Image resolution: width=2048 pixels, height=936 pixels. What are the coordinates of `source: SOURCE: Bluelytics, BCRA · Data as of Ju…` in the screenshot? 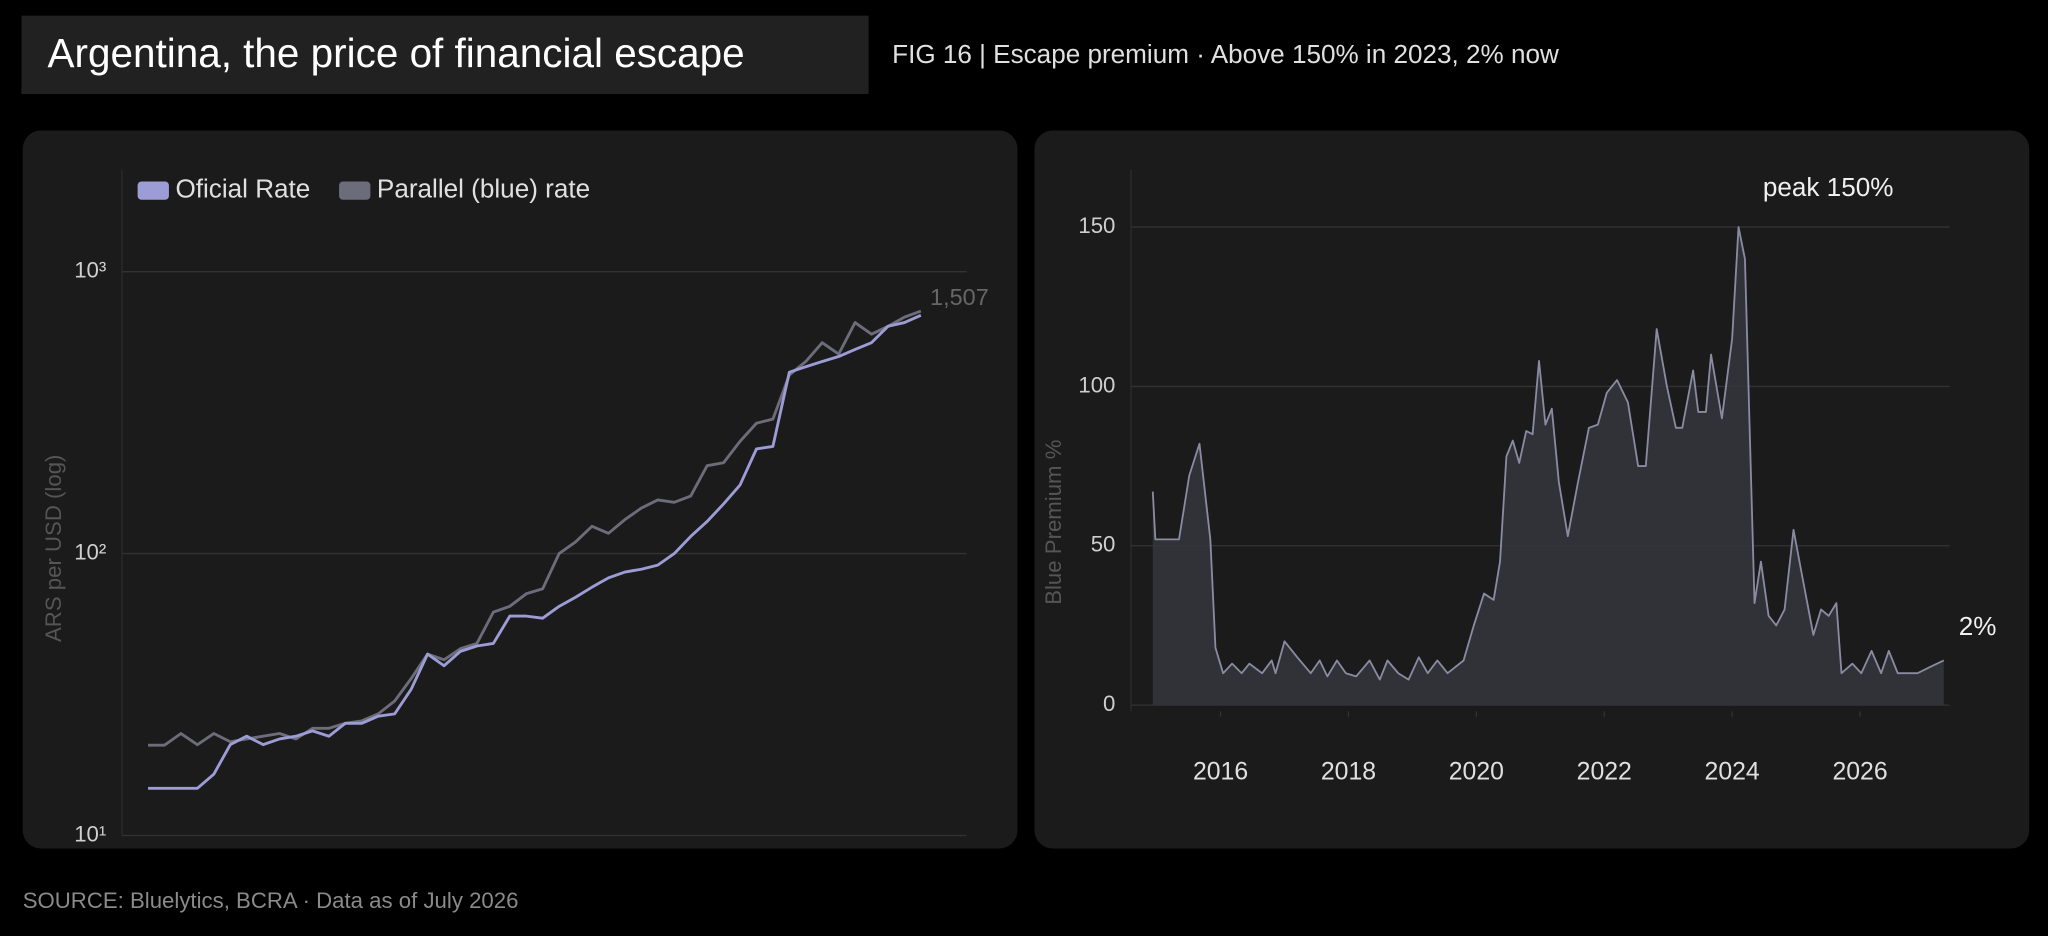 It's located at (271, 900).